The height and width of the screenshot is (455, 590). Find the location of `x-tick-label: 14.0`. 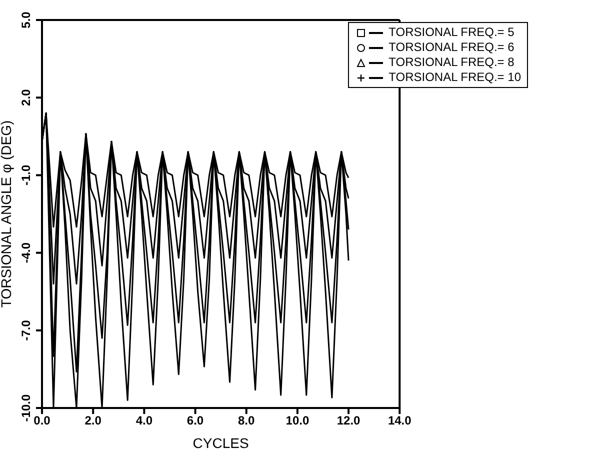

x-tick-label: 14.0 is located at coordinates (400, 421).